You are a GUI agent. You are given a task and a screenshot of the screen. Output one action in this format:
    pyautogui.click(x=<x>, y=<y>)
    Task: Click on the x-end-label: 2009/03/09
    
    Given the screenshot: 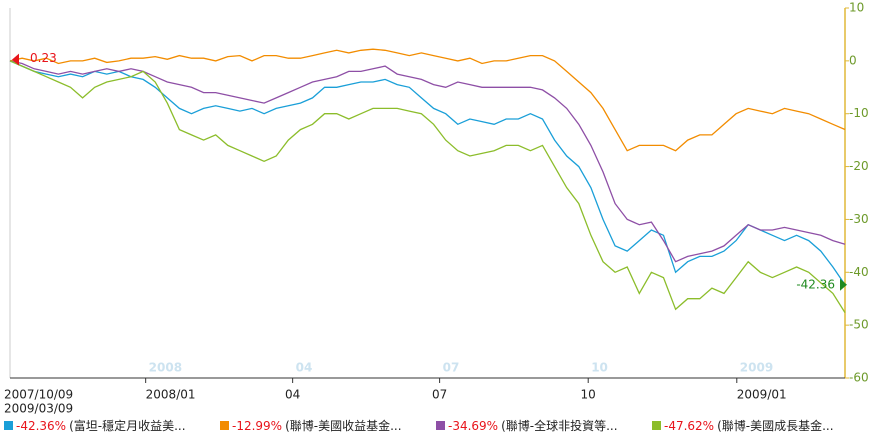 What is the action you would take?
    pyautogui.click(x=38, y=409)
    